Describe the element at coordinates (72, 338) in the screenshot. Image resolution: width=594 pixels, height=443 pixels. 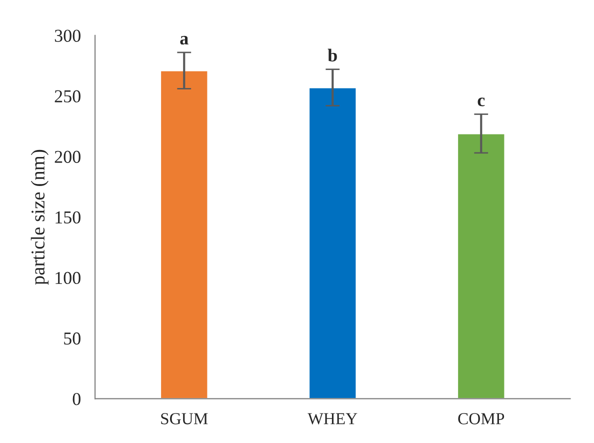
I see `y-tick-label: 50` at that location.